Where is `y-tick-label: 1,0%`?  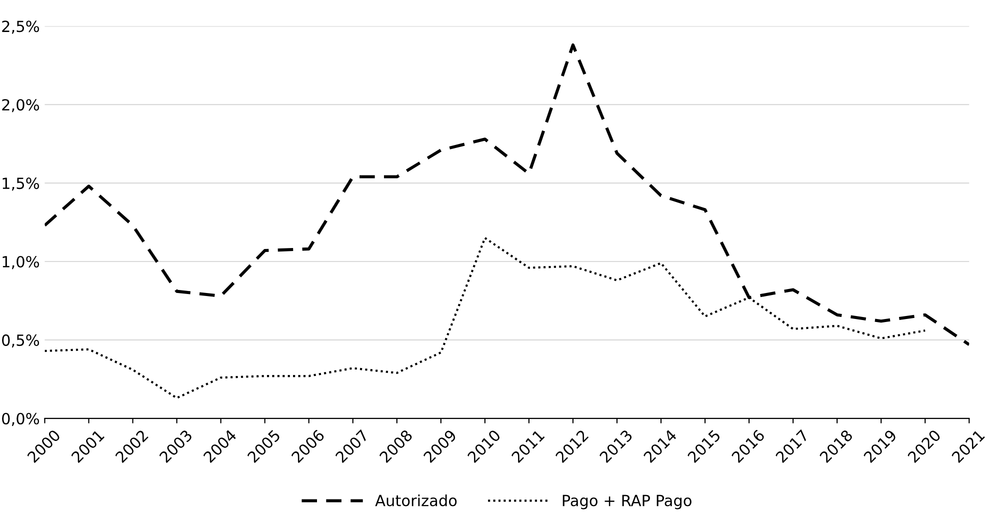
y-tick-label: 1,0% is located at coordinates (21, 263).